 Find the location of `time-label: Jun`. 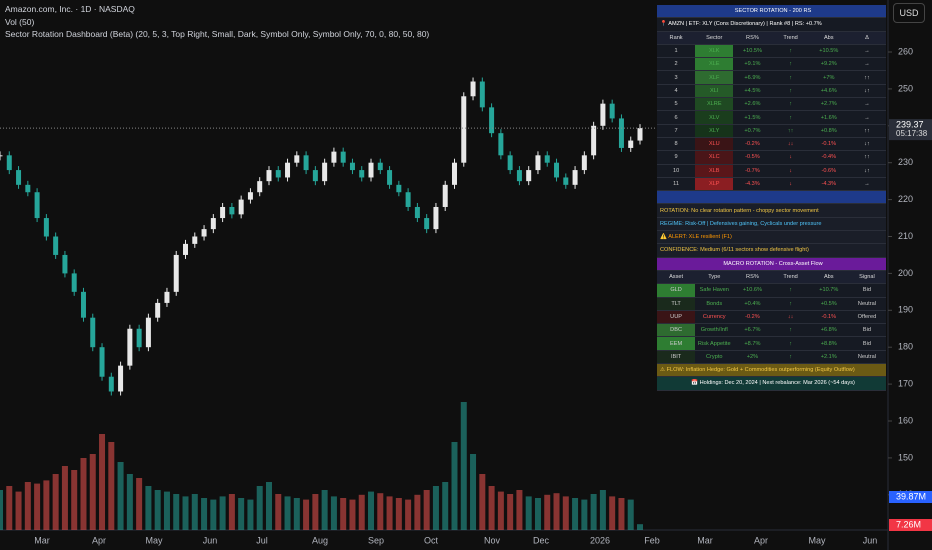

time-label: Jun is located at coordinates (870, 540).